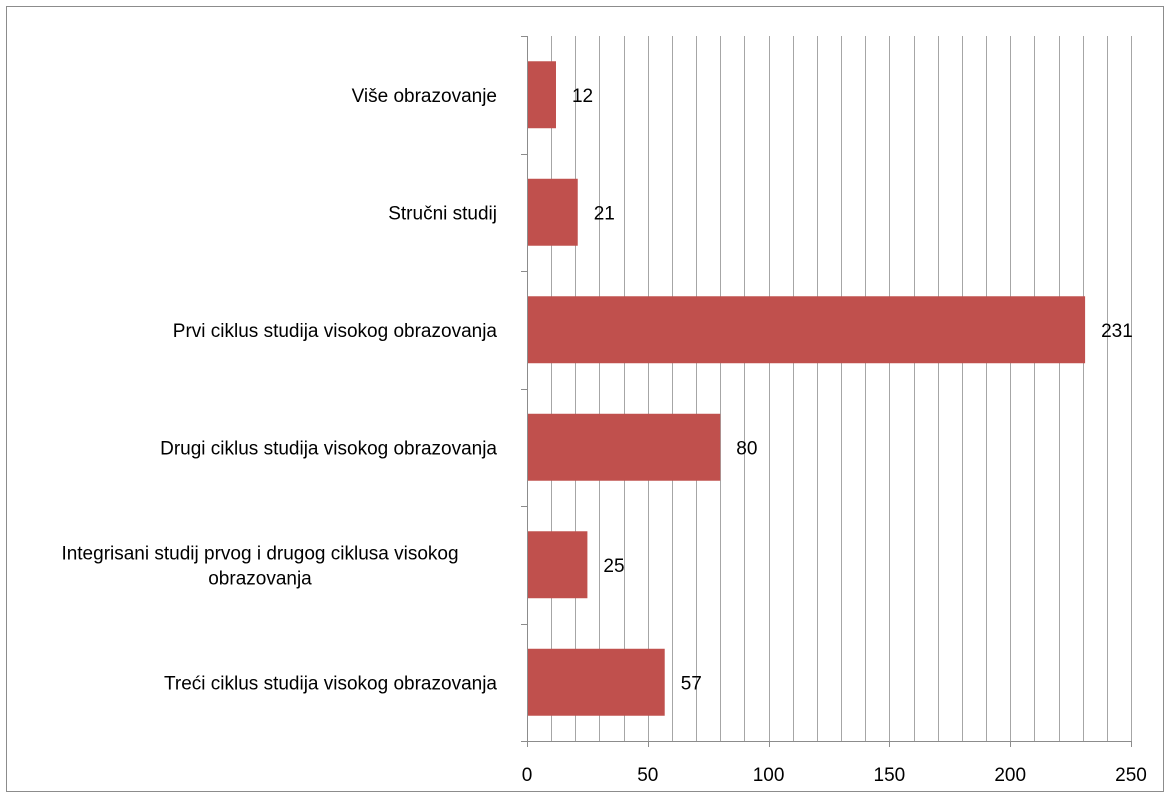  What do you see at coordinates (1010, 775) in the screenshot?
I see `x-tick-label: 200` at bounding box center [1010, 775].